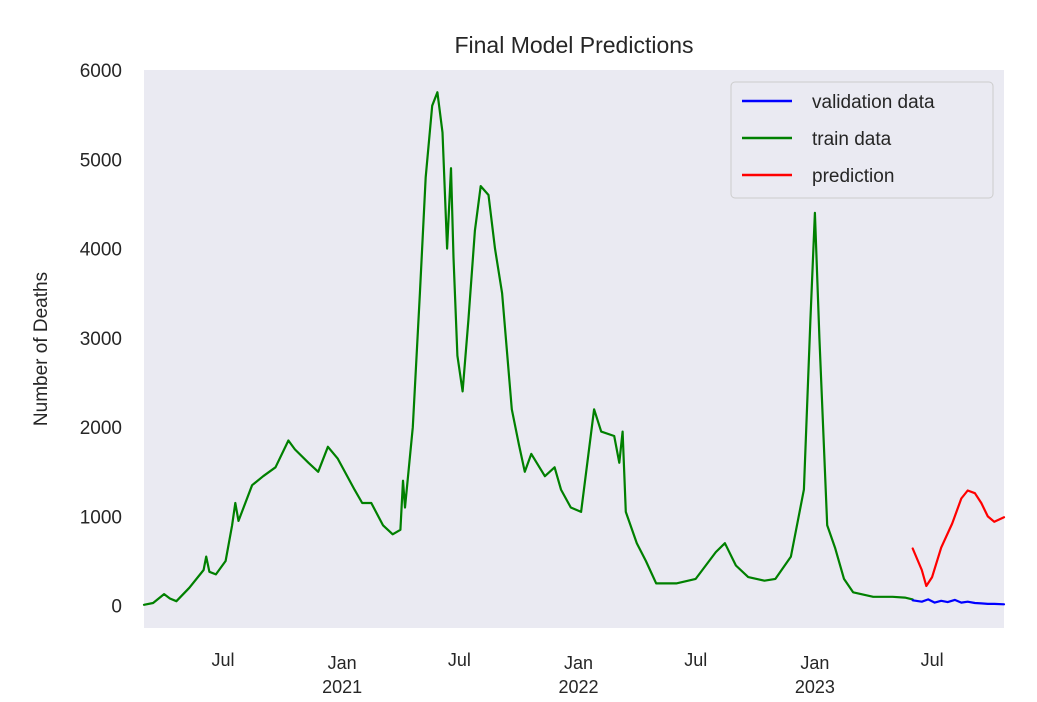 The height and width of the screenshot is (702, 1037). Describe the element at coordinates (873, 102) in the screenshot. I see `legend-label-validation-data: validation data` at that location.